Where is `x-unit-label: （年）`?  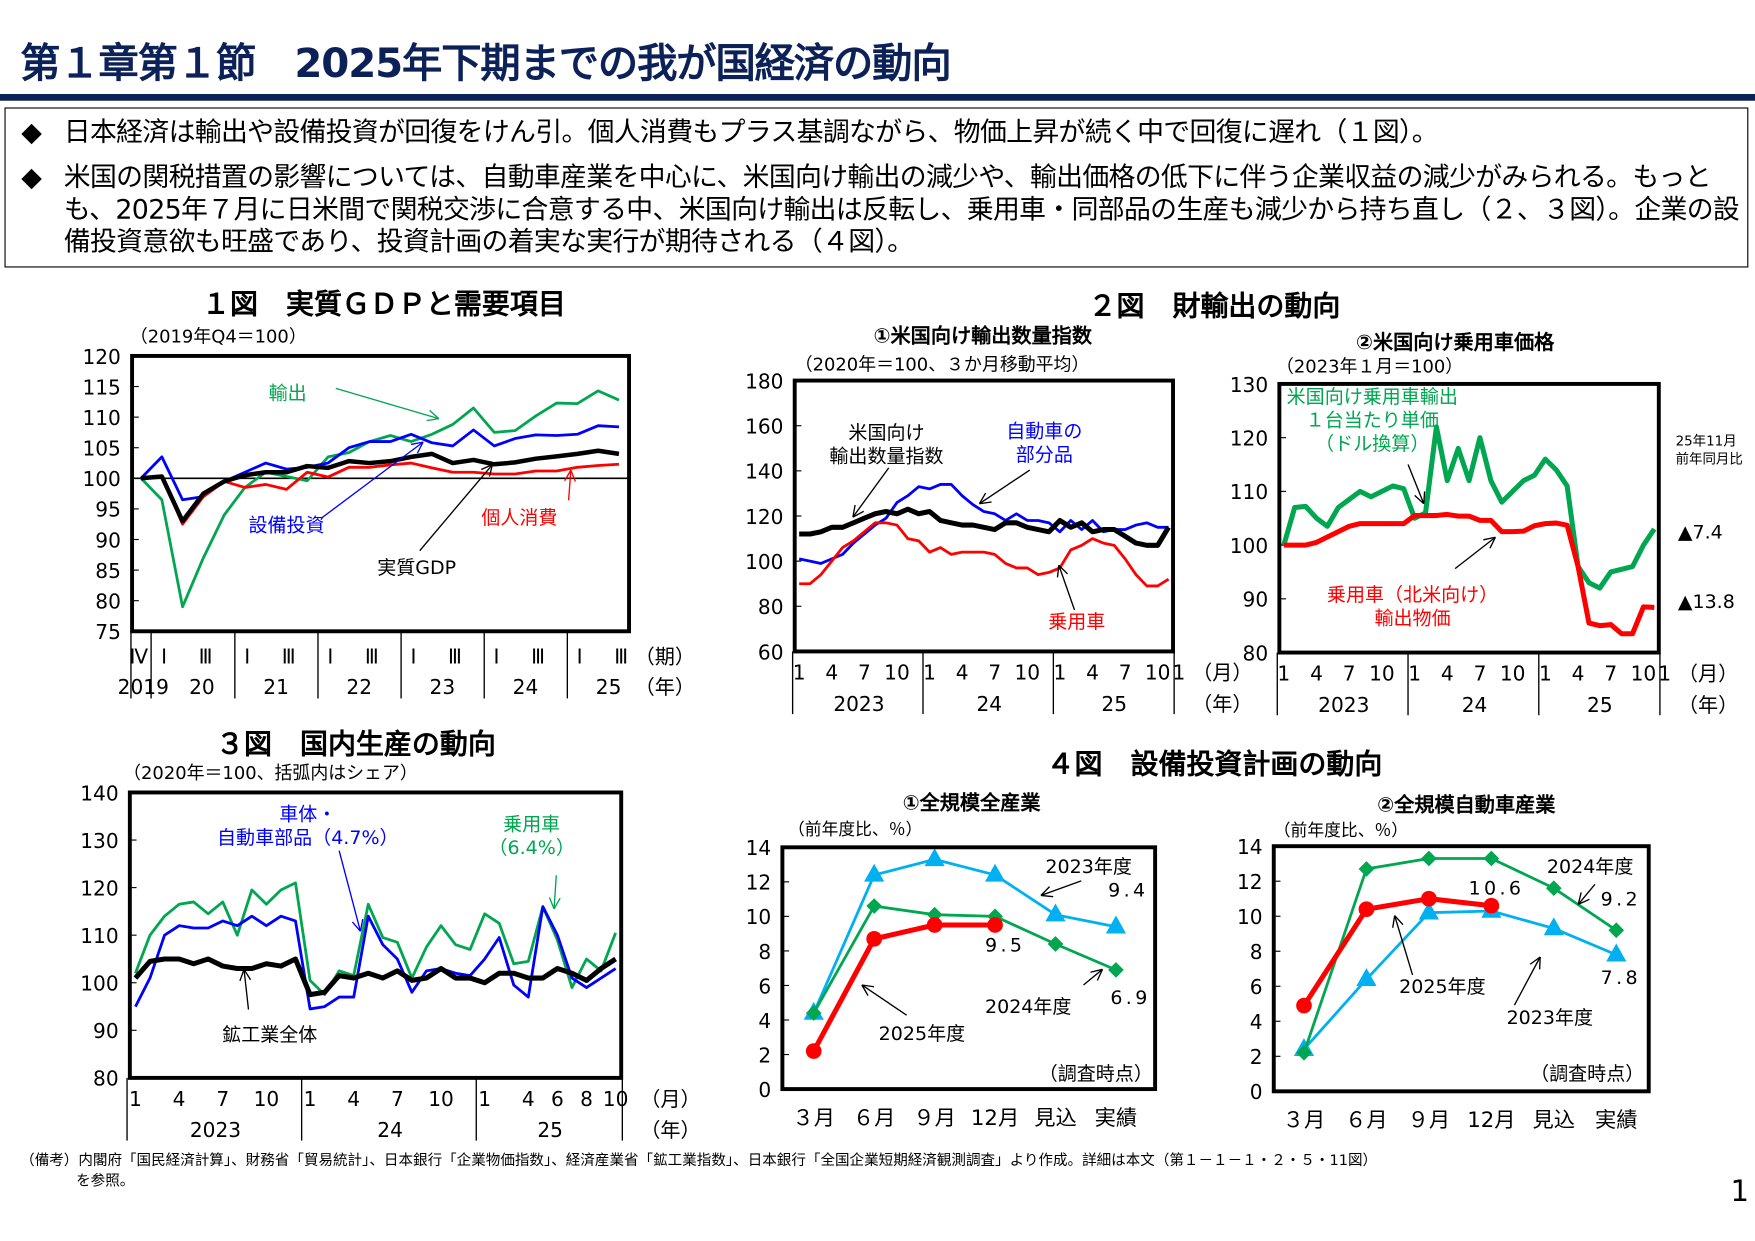 x-unit-label: （年） is located at coordinates (1222, 704).